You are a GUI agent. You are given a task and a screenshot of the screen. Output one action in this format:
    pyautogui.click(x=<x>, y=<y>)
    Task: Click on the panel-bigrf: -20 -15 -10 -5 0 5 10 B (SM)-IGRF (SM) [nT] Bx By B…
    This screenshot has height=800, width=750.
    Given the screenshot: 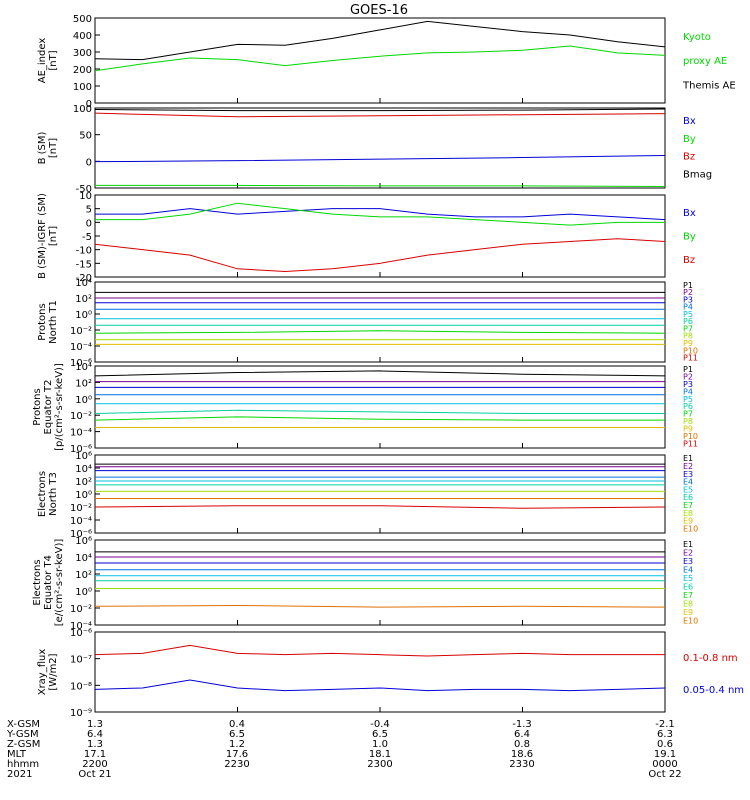 What is the action you would take?
    pyautogui.click(x=366, y=237)
    